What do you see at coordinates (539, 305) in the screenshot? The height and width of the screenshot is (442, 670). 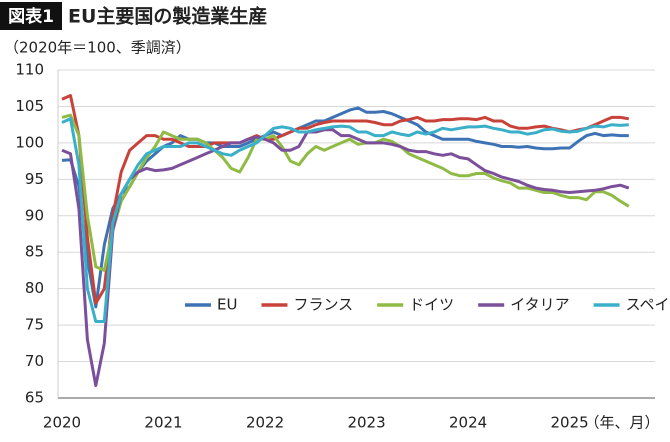 I see `legend-label: イタリア` at bounding box center [539, 305].